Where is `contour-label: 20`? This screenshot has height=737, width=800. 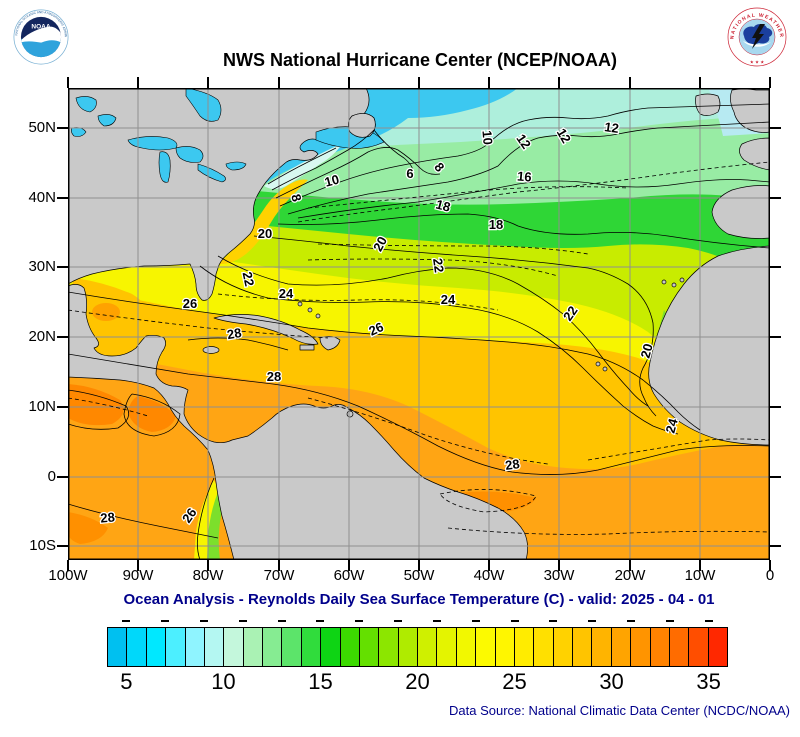
contour-label: 20 is located at coordinates (647, 351).